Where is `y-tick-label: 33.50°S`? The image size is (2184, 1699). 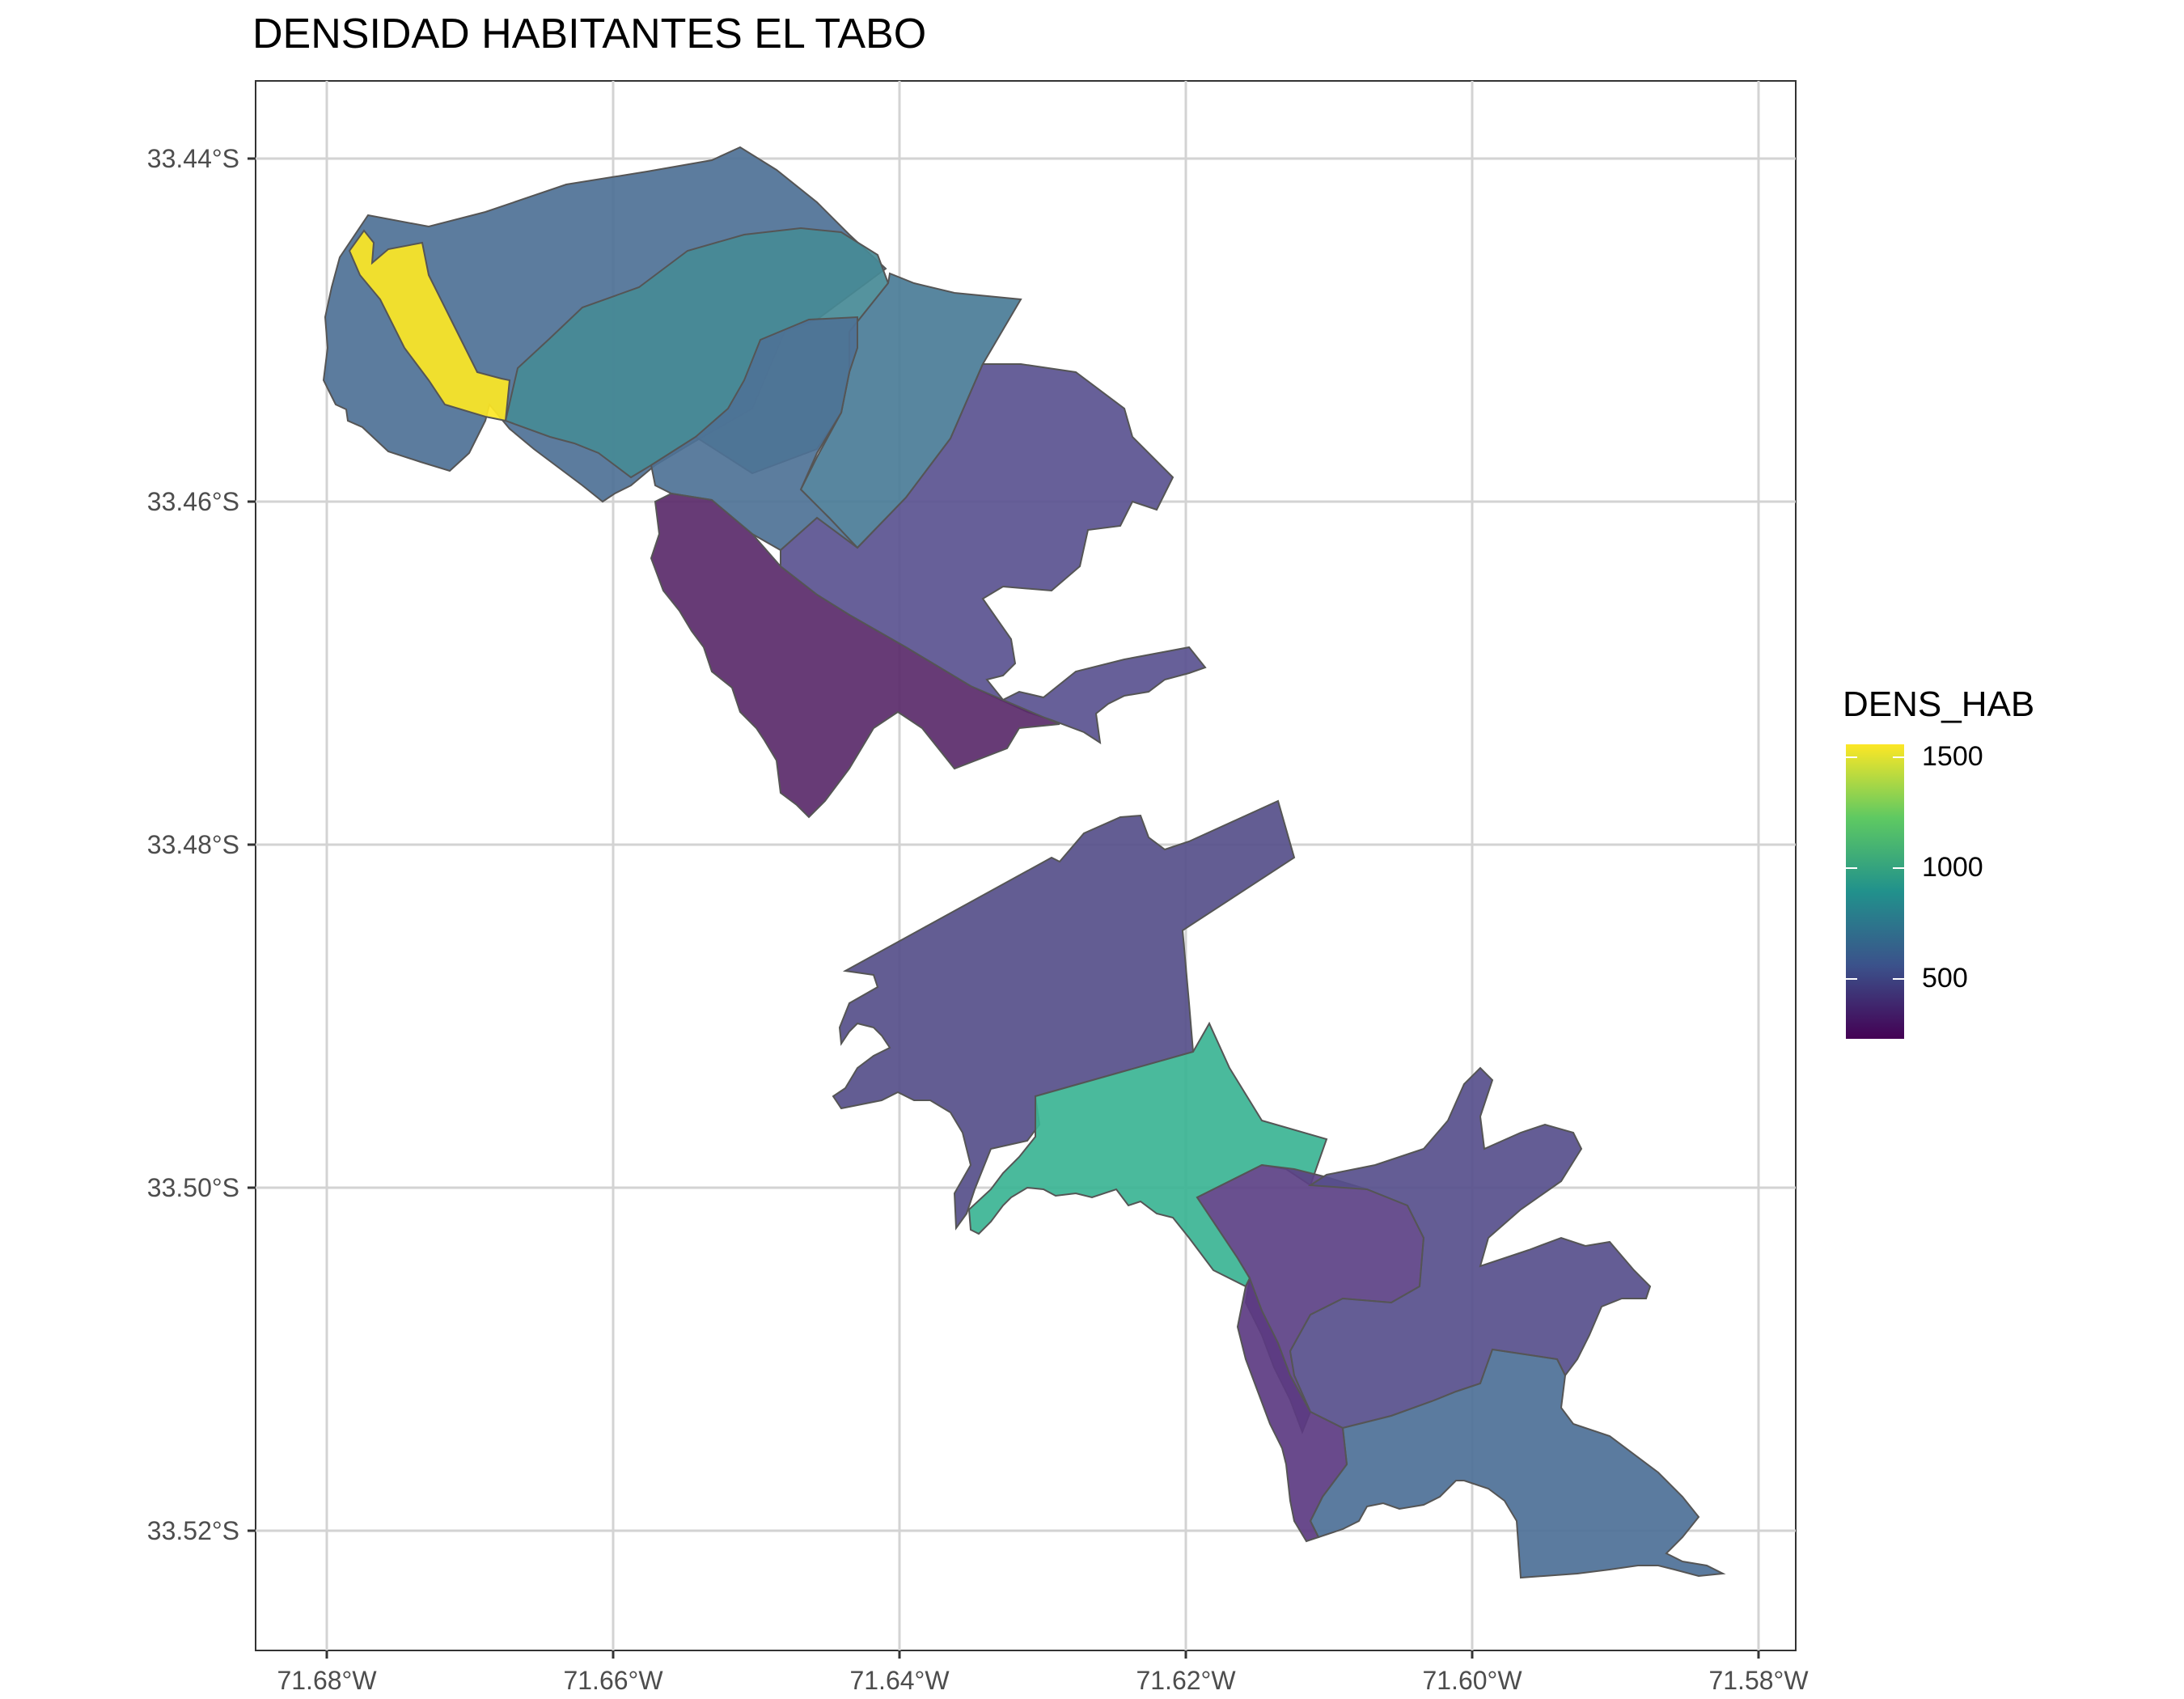 y-tick-label: 33.50°S is located at coordinates (193, 1187).